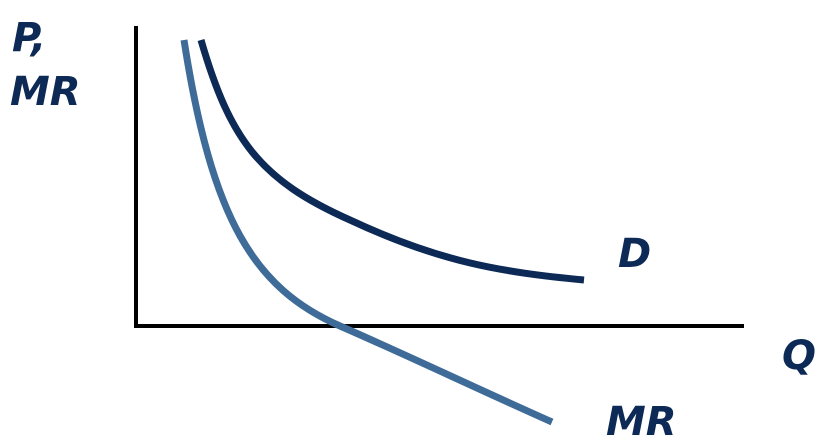 This screenshot has width=815, height=447. What do you see at coordinates (798, 356) in the screenshot?
I see `x-axis-label: Q` at bounding box center [798, 356].